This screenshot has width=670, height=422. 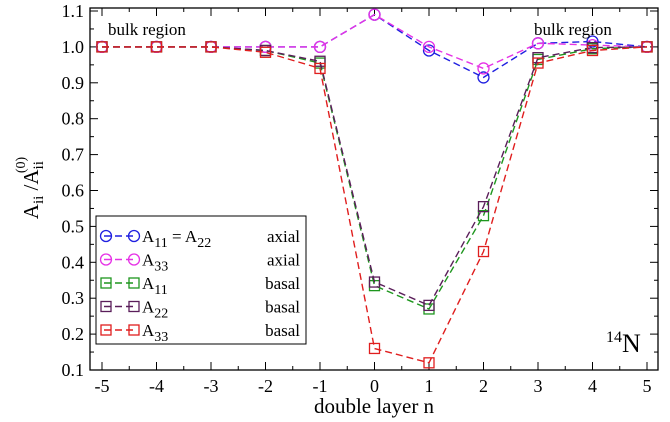 What do you see at coordinates (623, 343) in the screenshot?
I see `isotope-label: 14N` at bounding box center [623, 343].